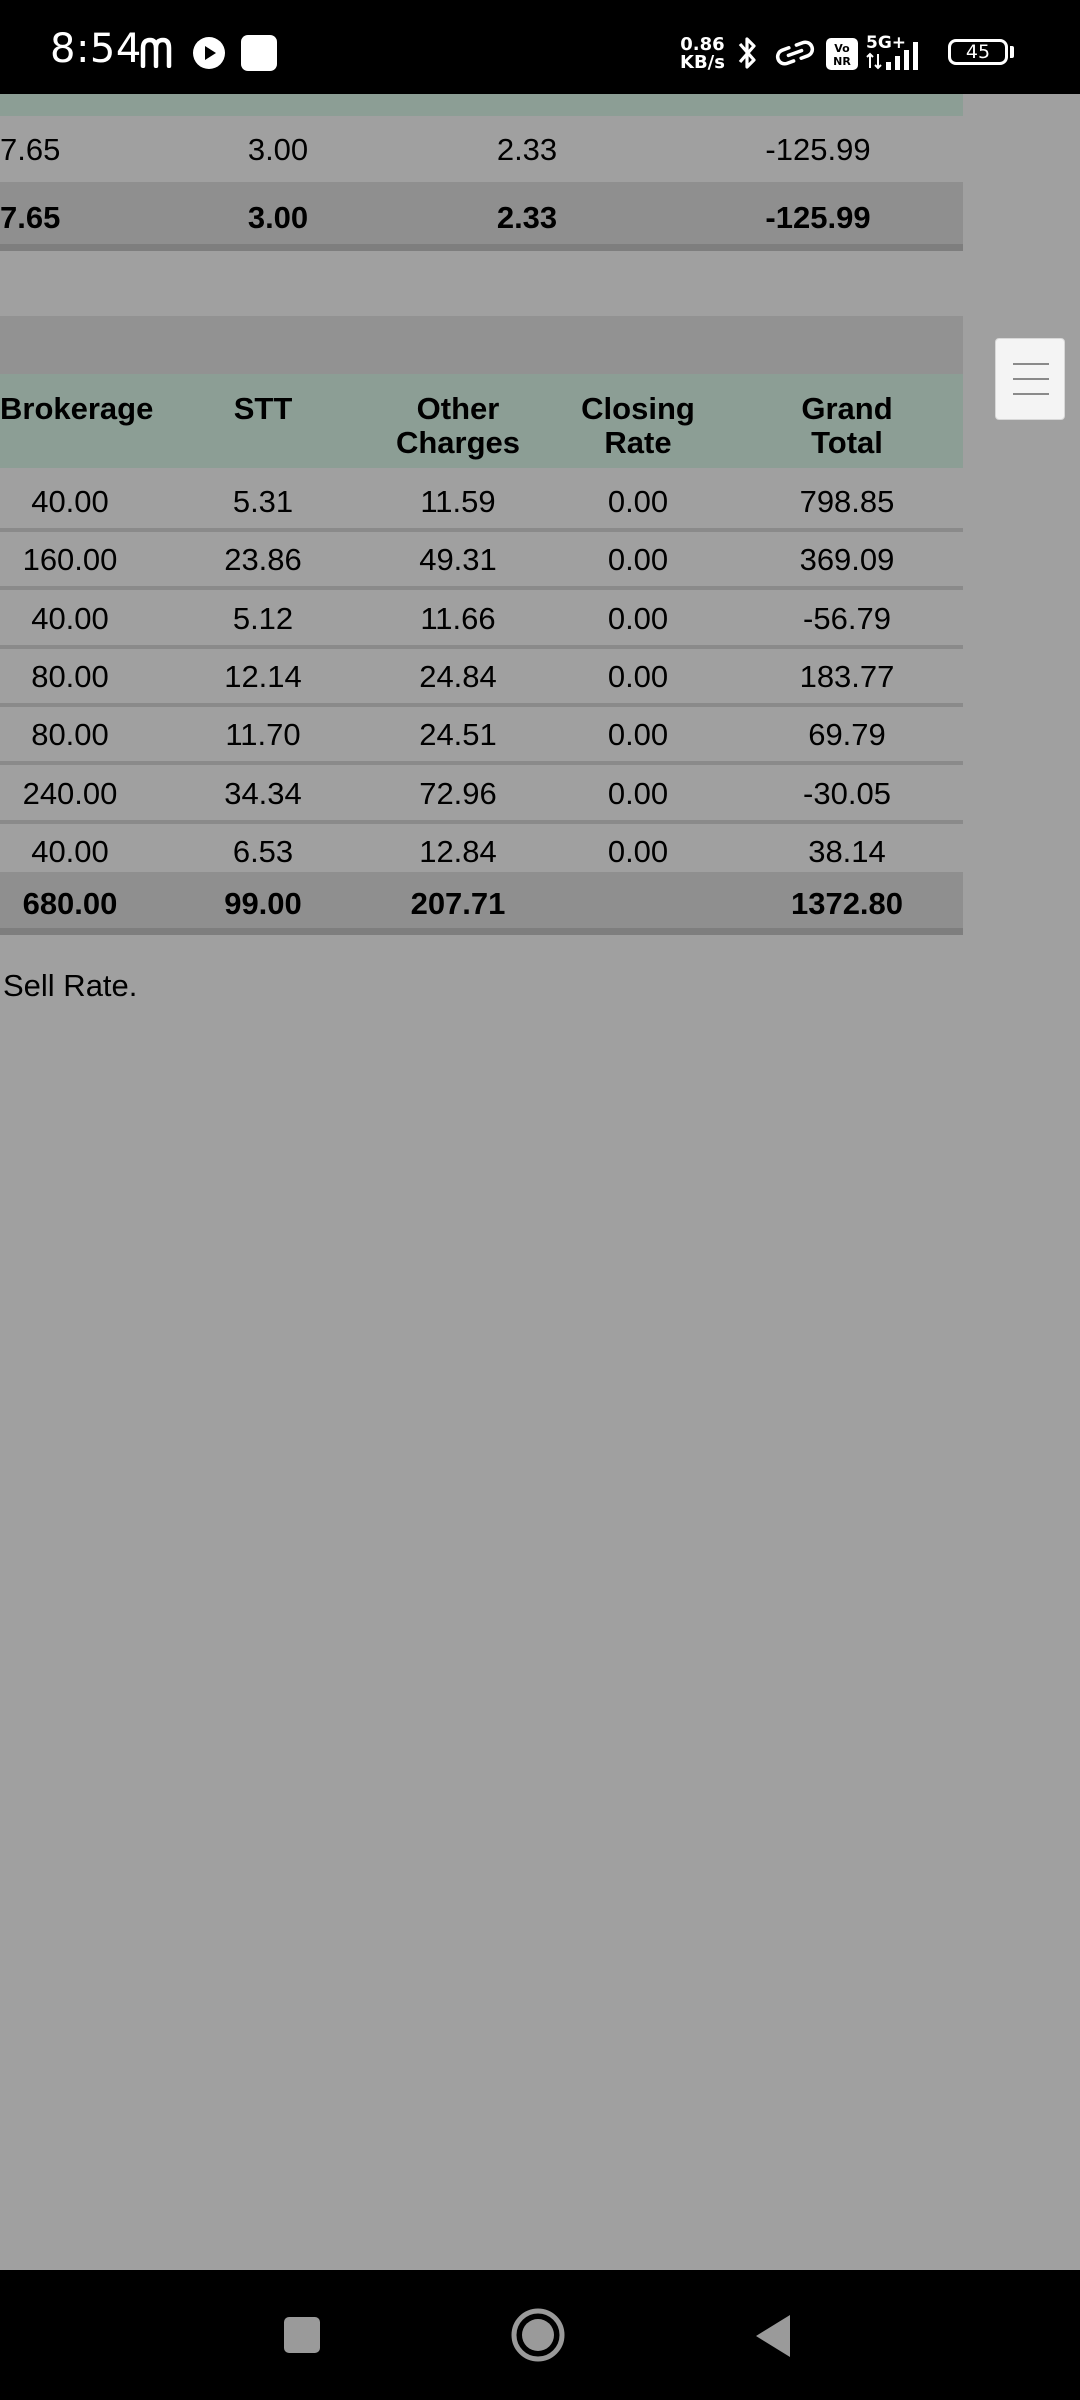 The width and height of the screenshot is (1080, 2400). Describe the element at coordinates (70, 559) in the screenshot. I see `cell-brokerage: 160.00` at that location.